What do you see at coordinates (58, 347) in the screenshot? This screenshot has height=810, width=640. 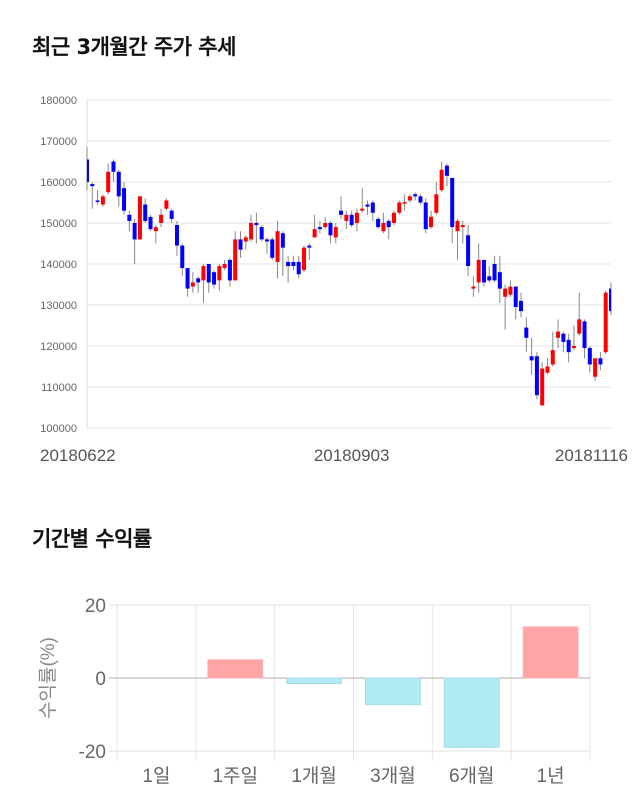 I see `y-tick-label: 120000` at bounding box center [58, 347].